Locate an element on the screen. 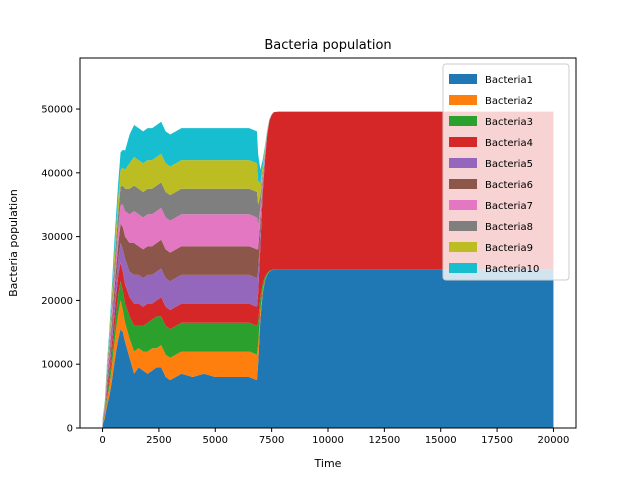 The height and width of the screenshot is (480, 640). x-axis: 0 2500 5000 7500 10000 12500 15000 17500 20000 is located at coordinates (334, 437).